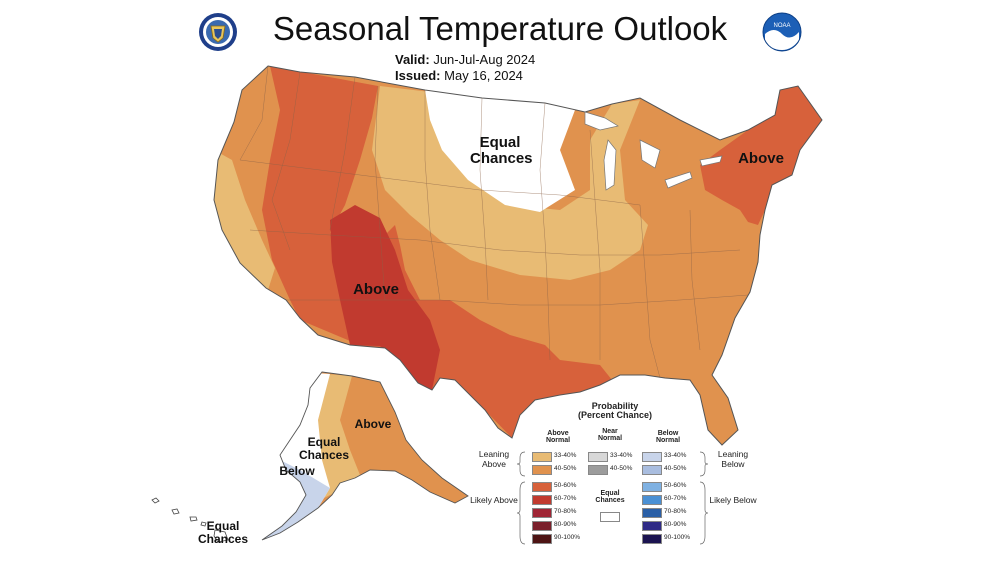 This screenshot has height=563, width=1000. Describe the element at coordinates (675, 485) in the screenshot. I see `label-below-50-60: 50-60%` at that location.